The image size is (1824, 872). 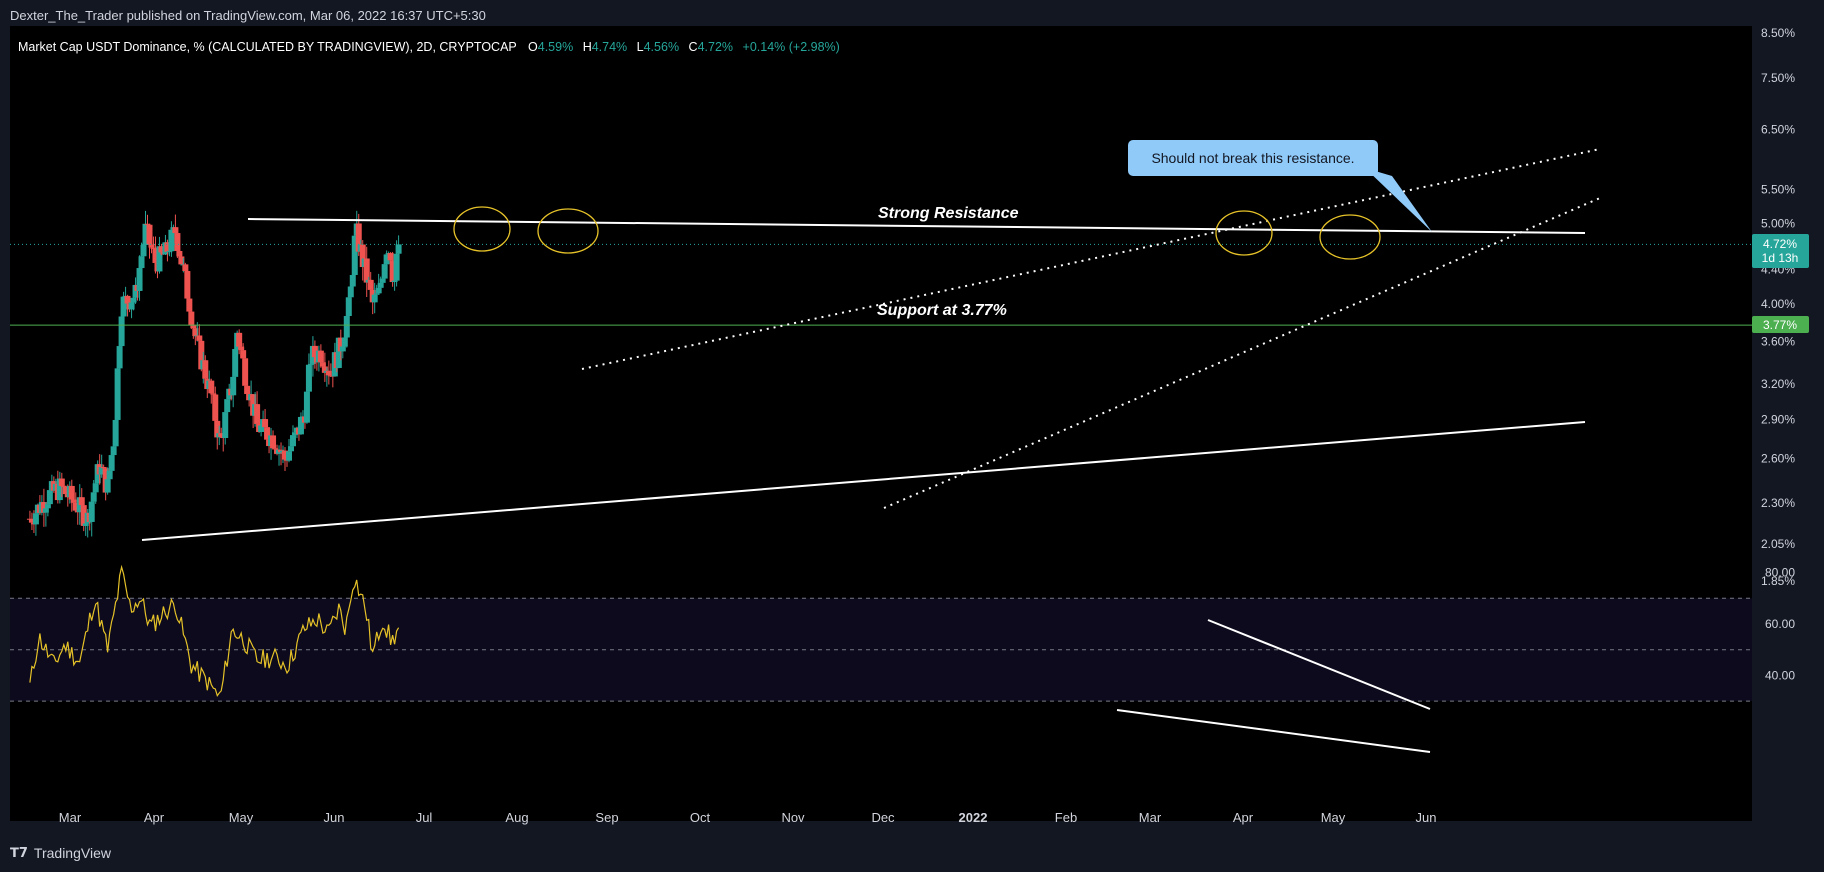 What do you see at coordinates (1780, 573) in the screenshot?
I see `rsi-tick-label: 80.00` at bounding box center [1780, 573].